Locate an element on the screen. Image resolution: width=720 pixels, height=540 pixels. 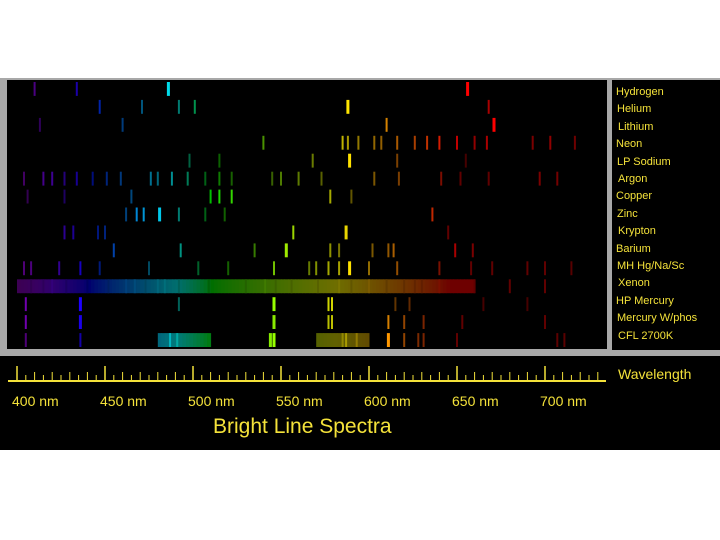
element-label: Krypton is located at coordinates (637, 231).